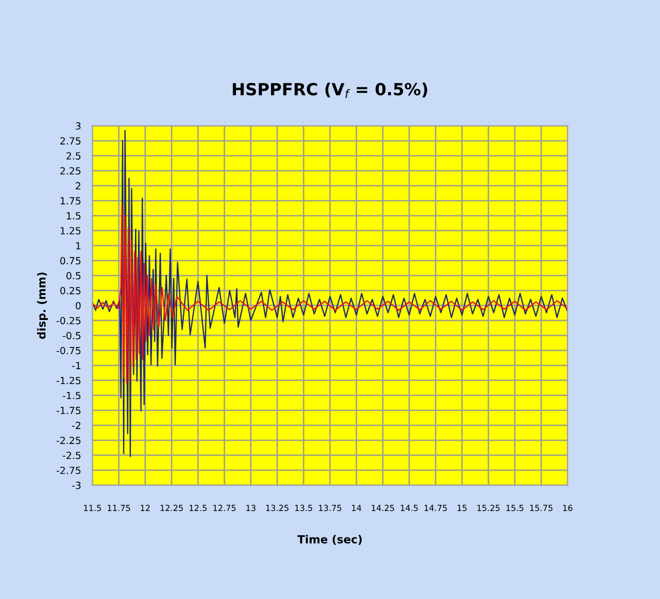 This screenshot has height=599, width=660. Describe the element at coordinates (71, 396) in the screenshot. I see `y-tick-label: -1.5` at that location.